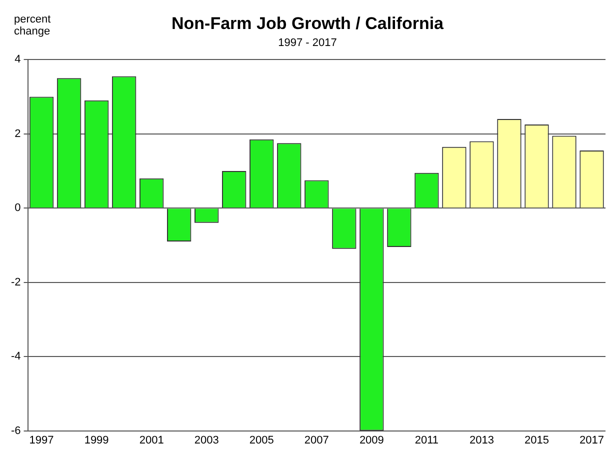 This screenshot has width=615, height=458. I want to click on y-tick-label: -2, so click(16, 282).